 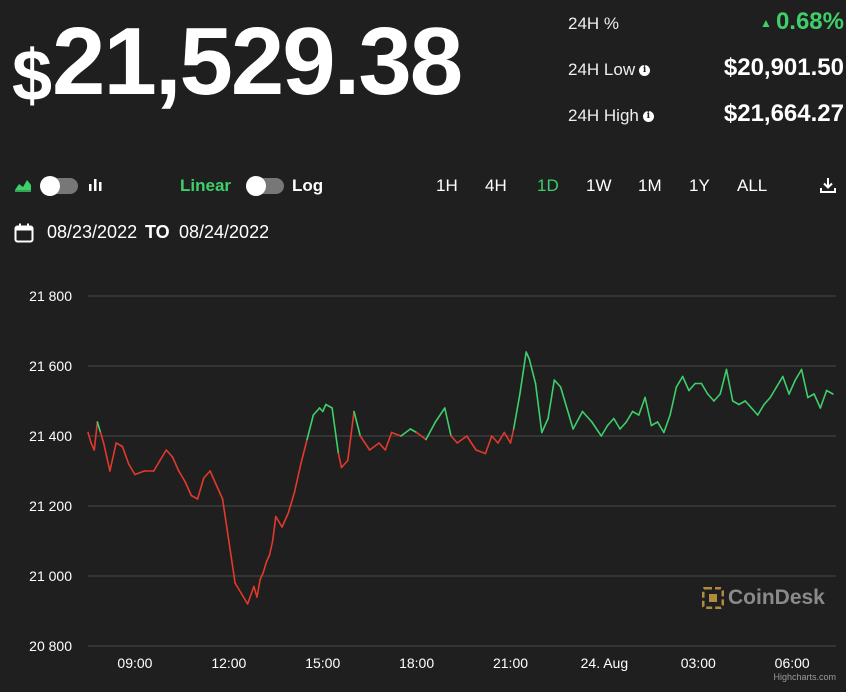 What do you see at coordinates (308, 185) in the screenshot?
I see `scale-log-option: Log` at bounding box center [308, 185].